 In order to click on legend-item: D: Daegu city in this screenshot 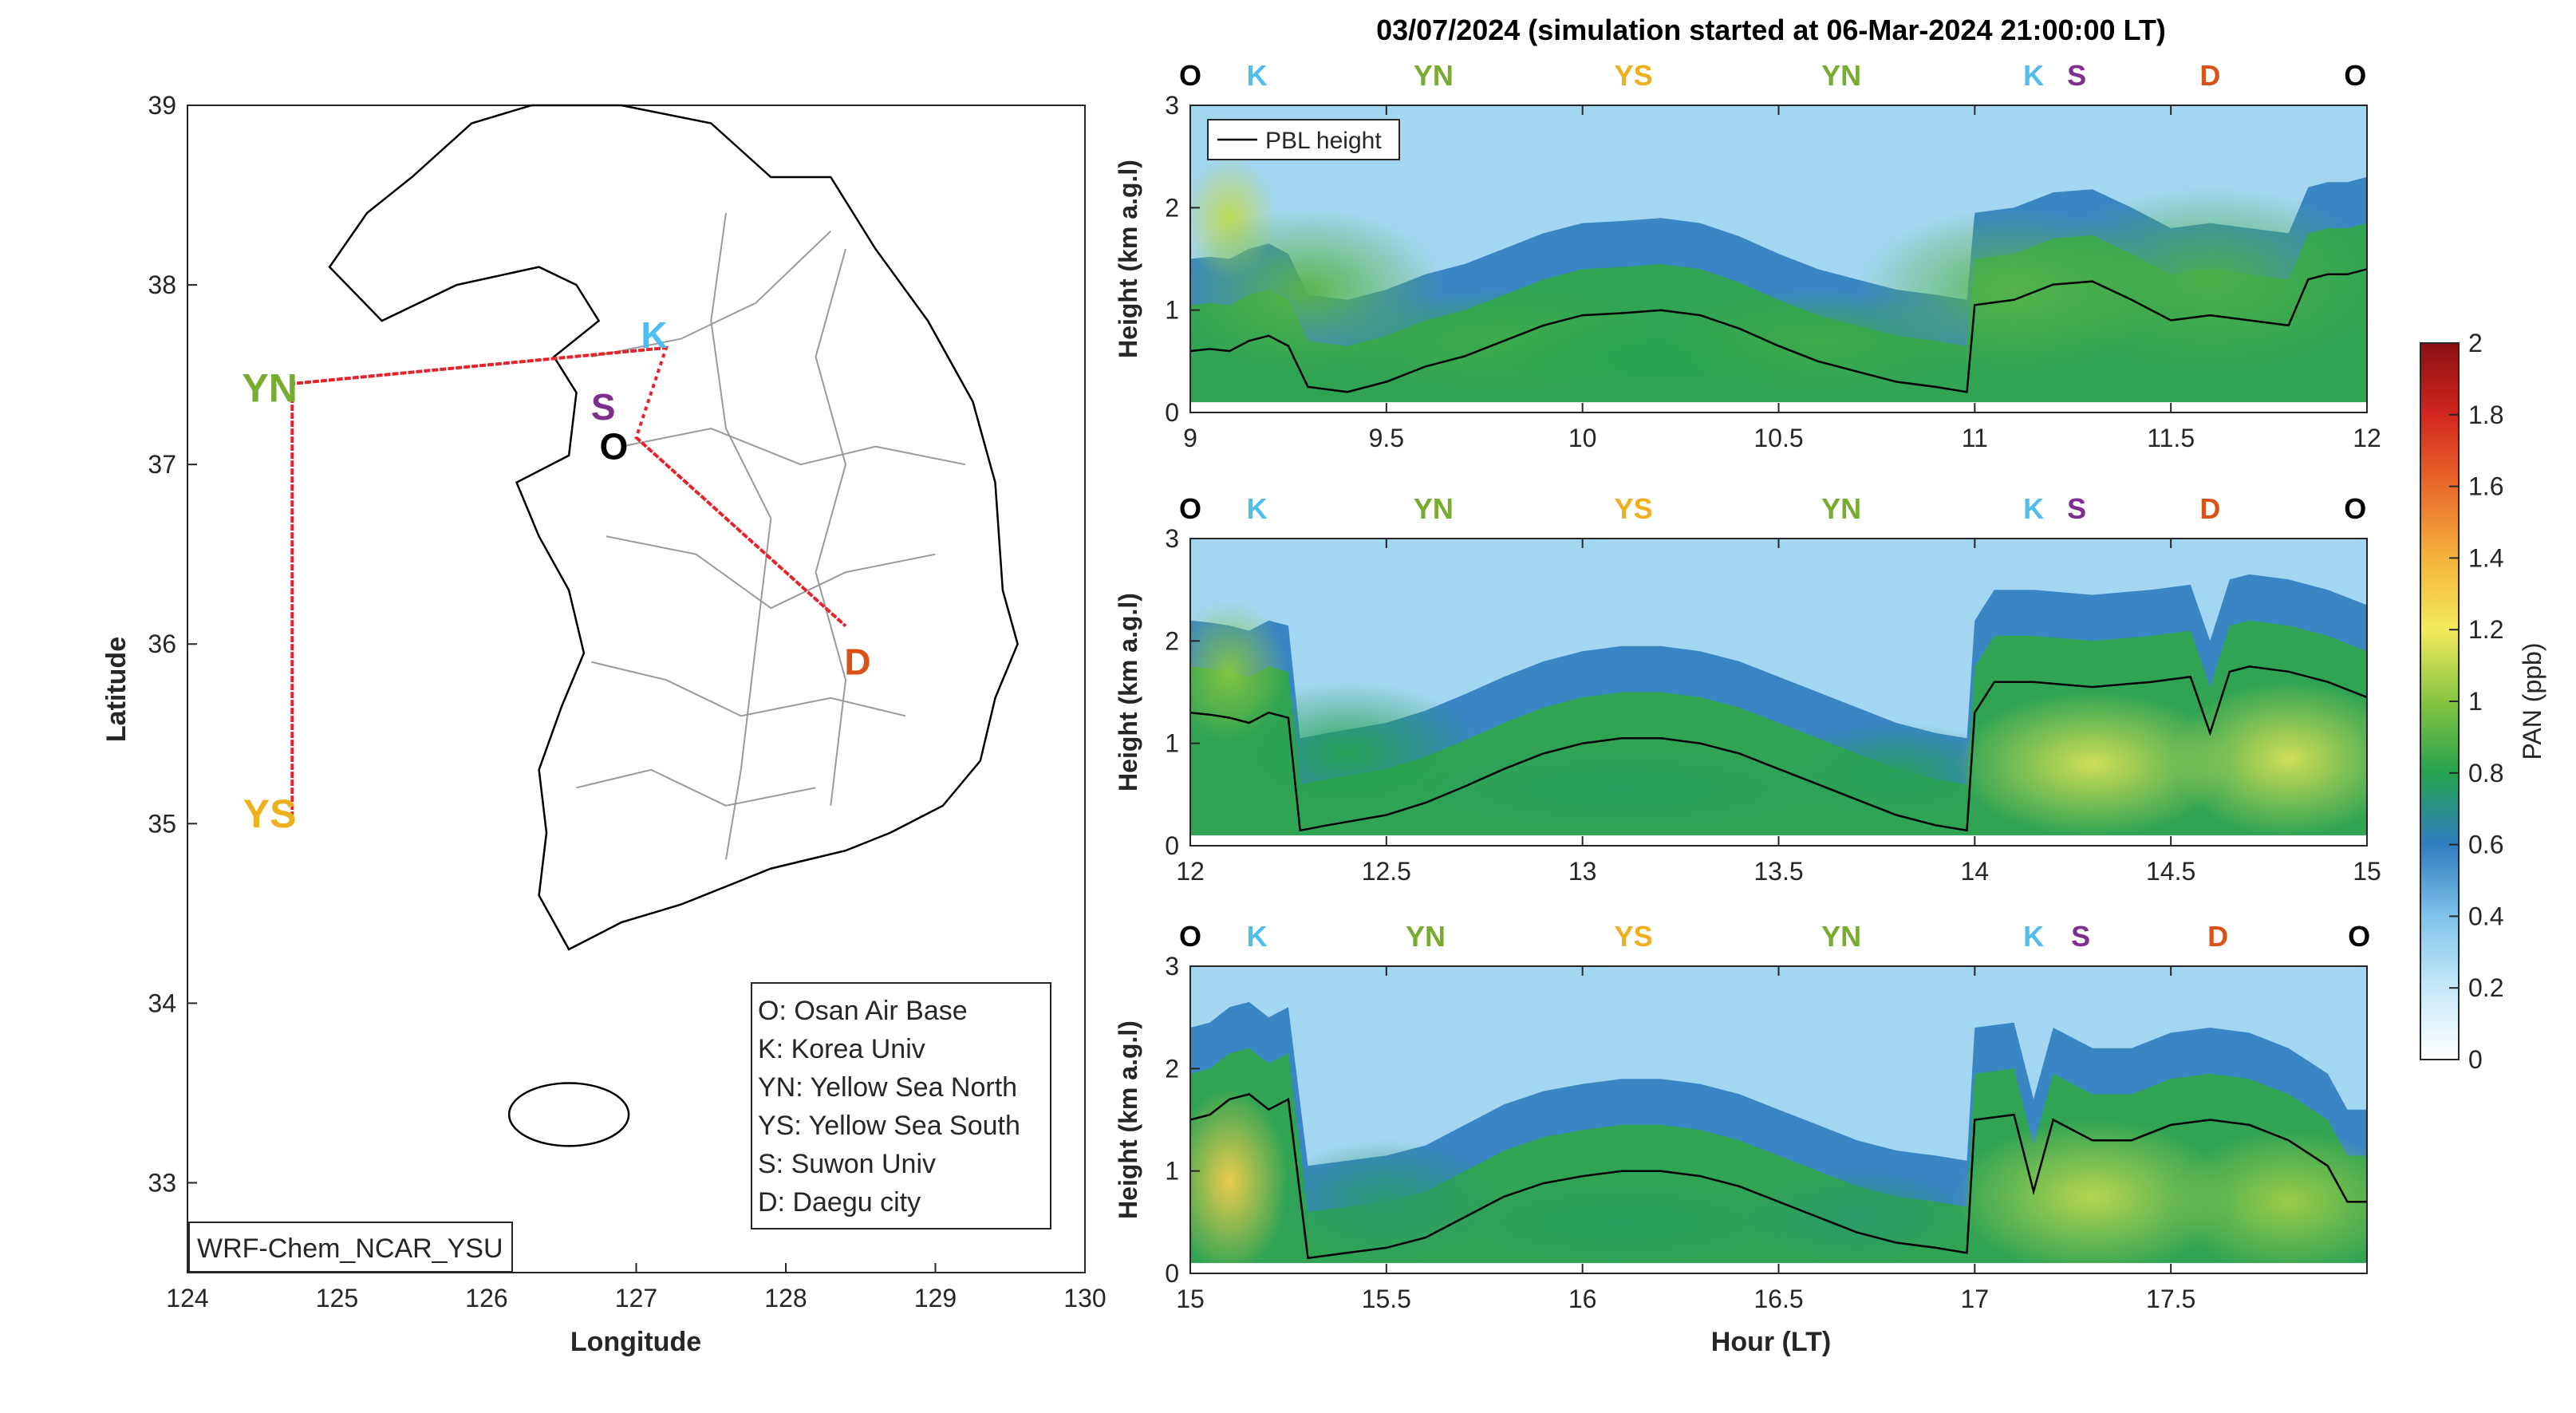, I will do `click(840, 1202)`.